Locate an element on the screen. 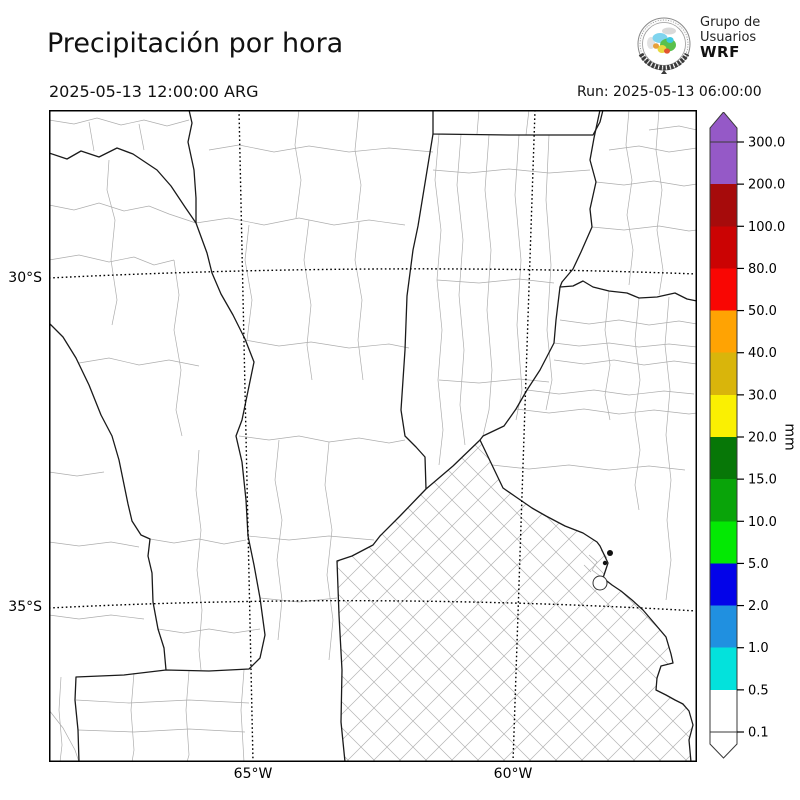 This screenshot has height=800, width=800. logo-text: Grupo de Usuarios WRF is located at coordinates (730, 38).